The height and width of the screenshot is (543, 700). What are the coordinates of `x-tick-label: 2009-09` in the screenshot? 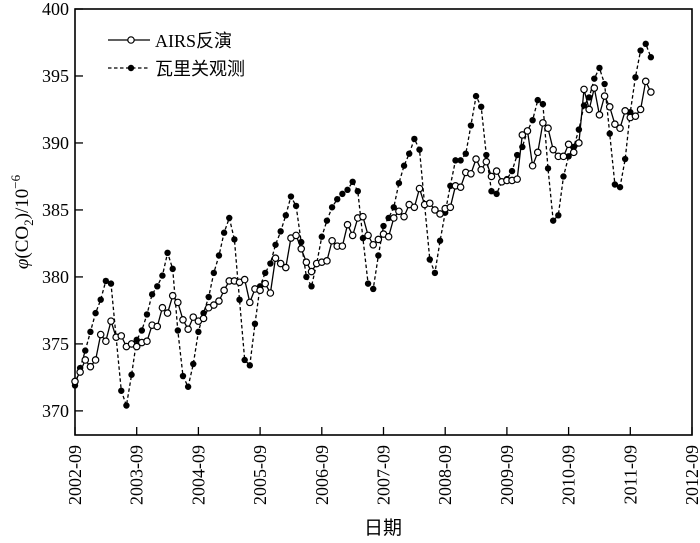 It's located at (507, 475).